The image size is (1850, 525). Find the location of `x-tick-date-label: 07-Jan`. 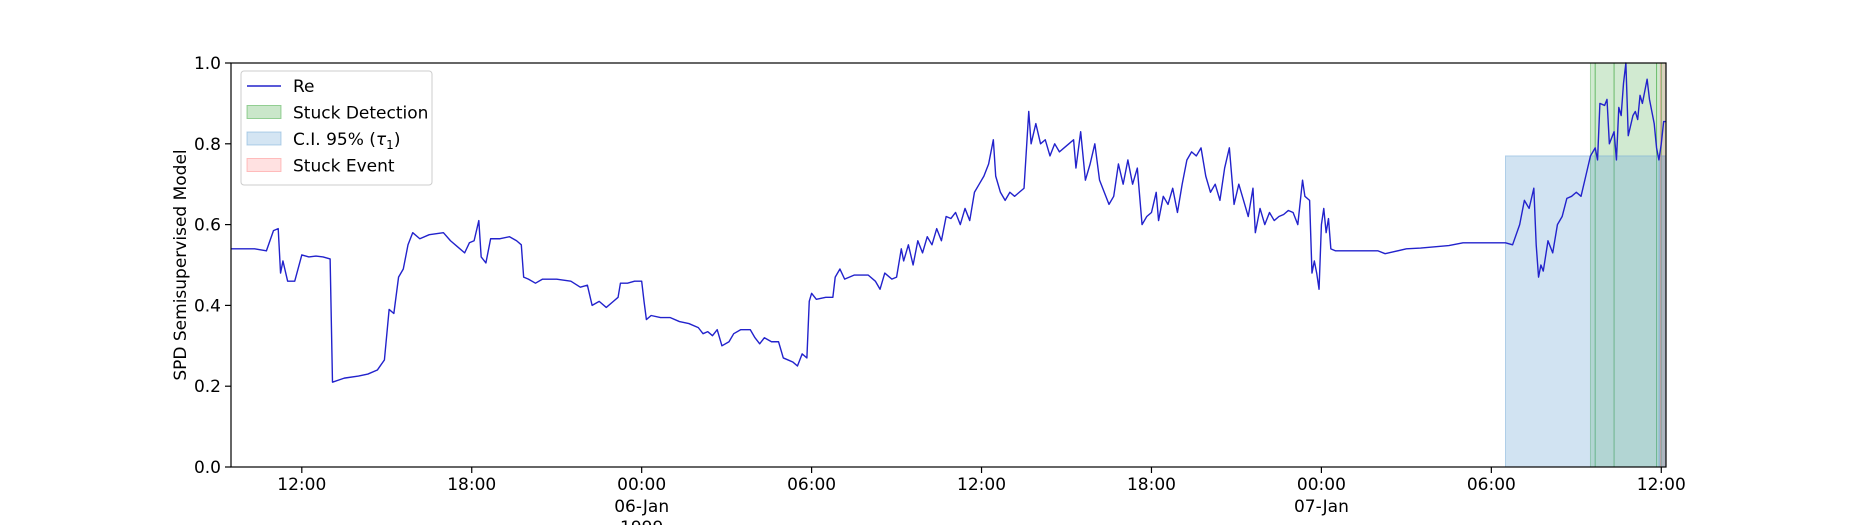

x-tick-date-label: 07-Jan is located at coordinates (1321, 507).